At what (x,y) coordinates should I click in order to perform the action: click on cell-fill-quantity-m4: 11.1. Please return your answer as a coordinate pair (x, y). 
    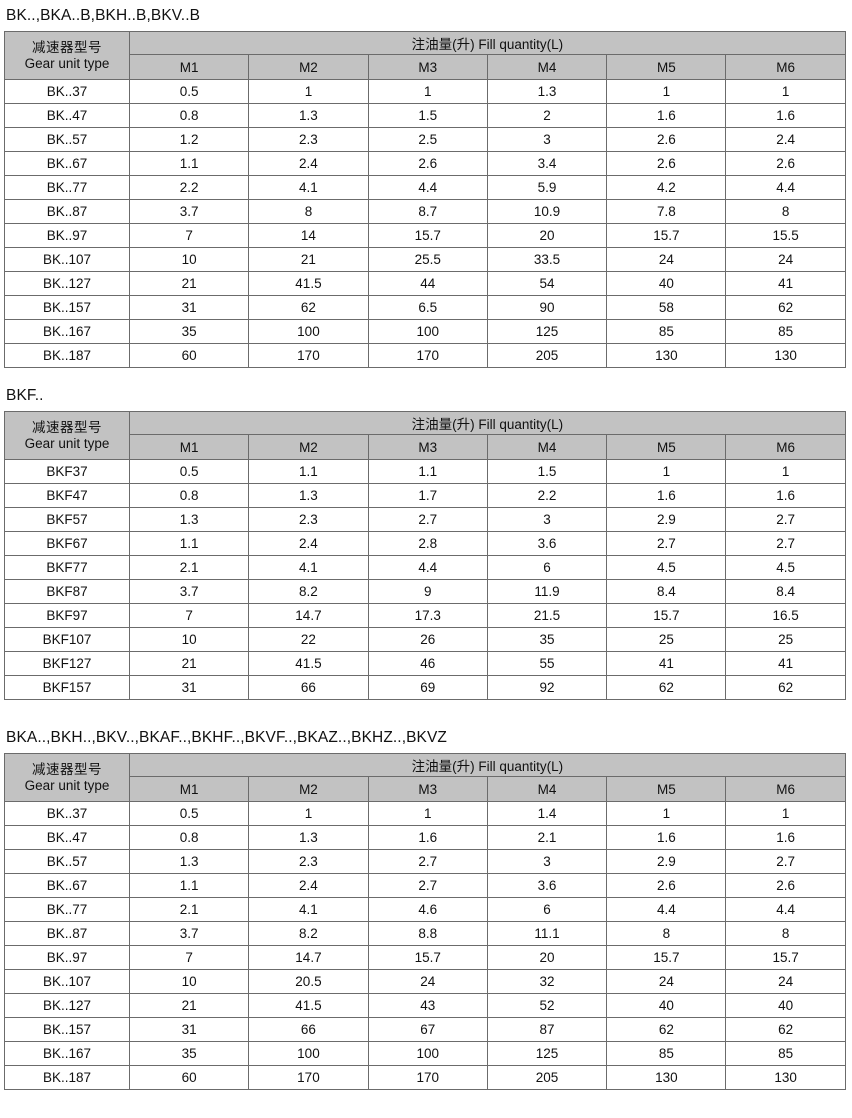
    Looking at the image, I should click on (547, 933).